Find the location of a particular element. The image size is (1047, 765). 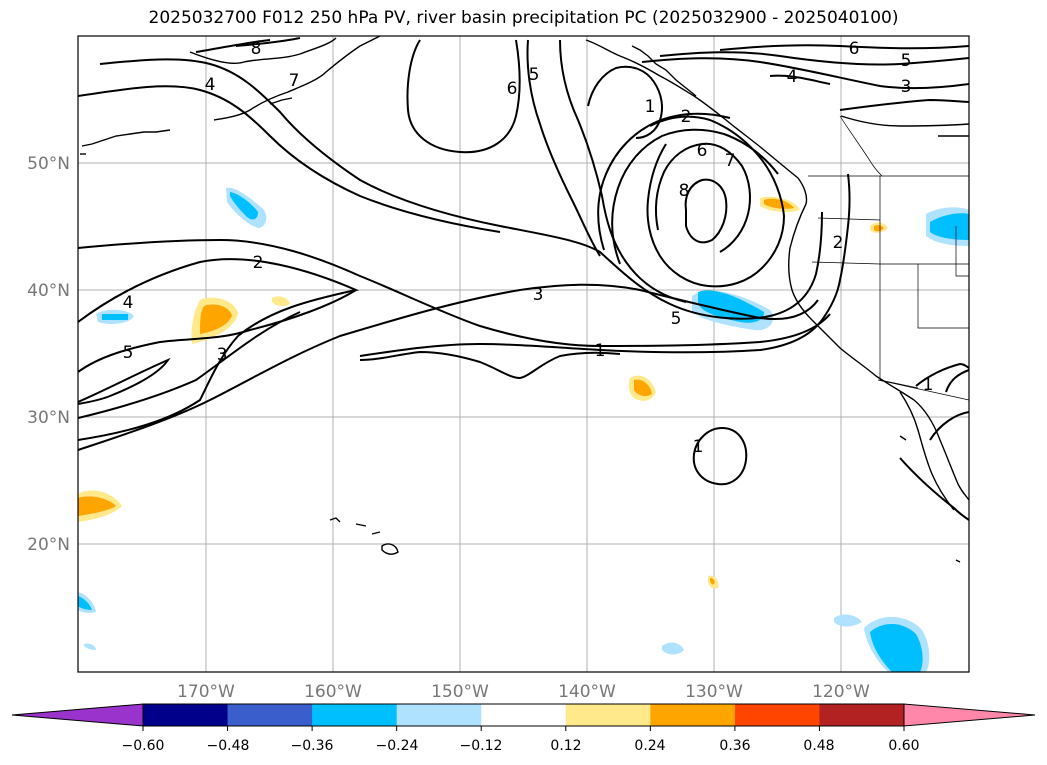

lon-label: 120°W is located at coordinates (841, 692).